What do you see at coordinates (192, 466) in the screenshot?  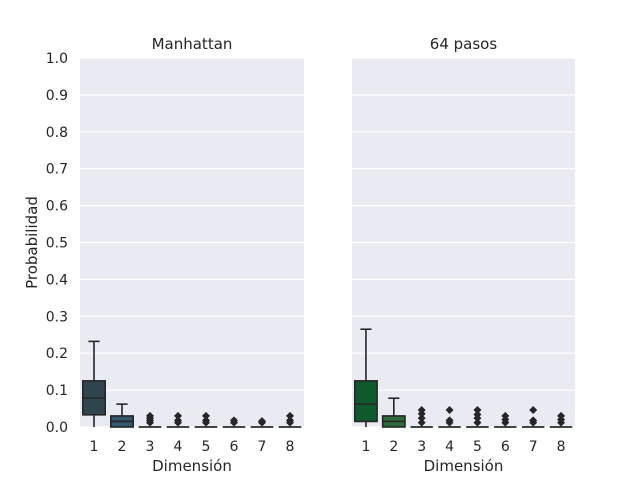 I see `x-axis-label-manhattan: Dimensión` at bounding box center [192, 466].